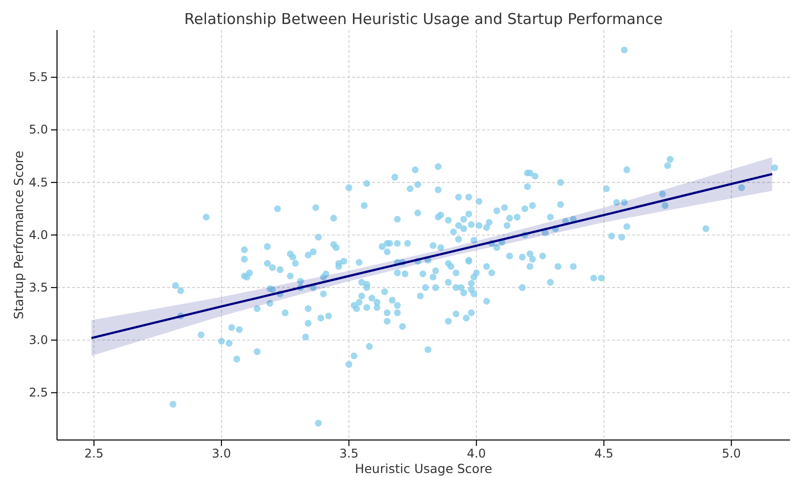  What do you see at coordinates (604, 453) in the screenshot?
I see `x-tick-label: 4.5` at bounding box center [604, 453].